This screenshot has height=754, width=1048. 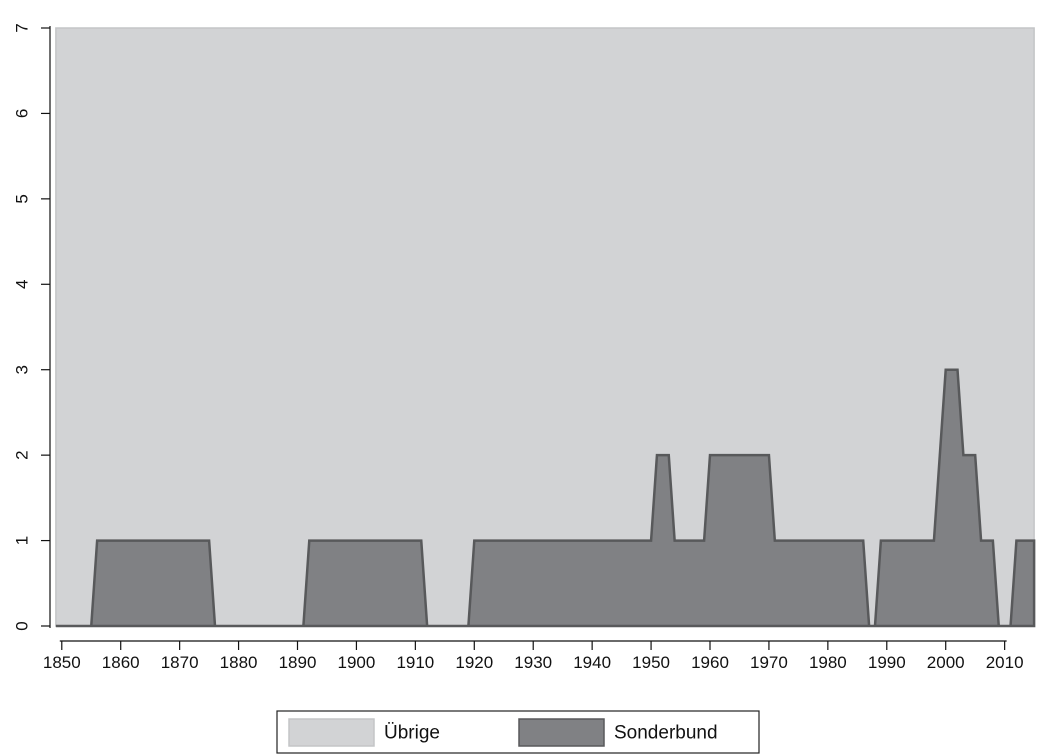 I want to click on x-tick-label-1890: 1890, so click(x=298, y=662).